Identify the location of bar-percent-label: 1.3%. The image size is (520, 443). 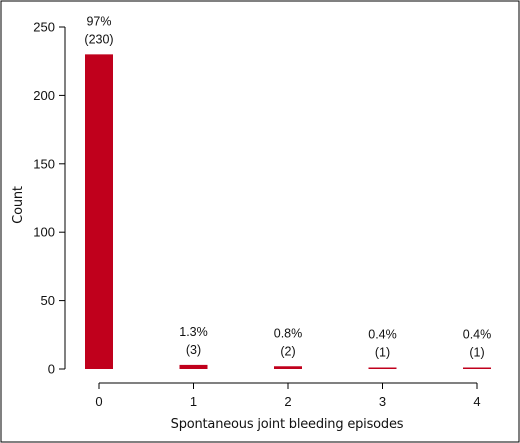
(193, 332).